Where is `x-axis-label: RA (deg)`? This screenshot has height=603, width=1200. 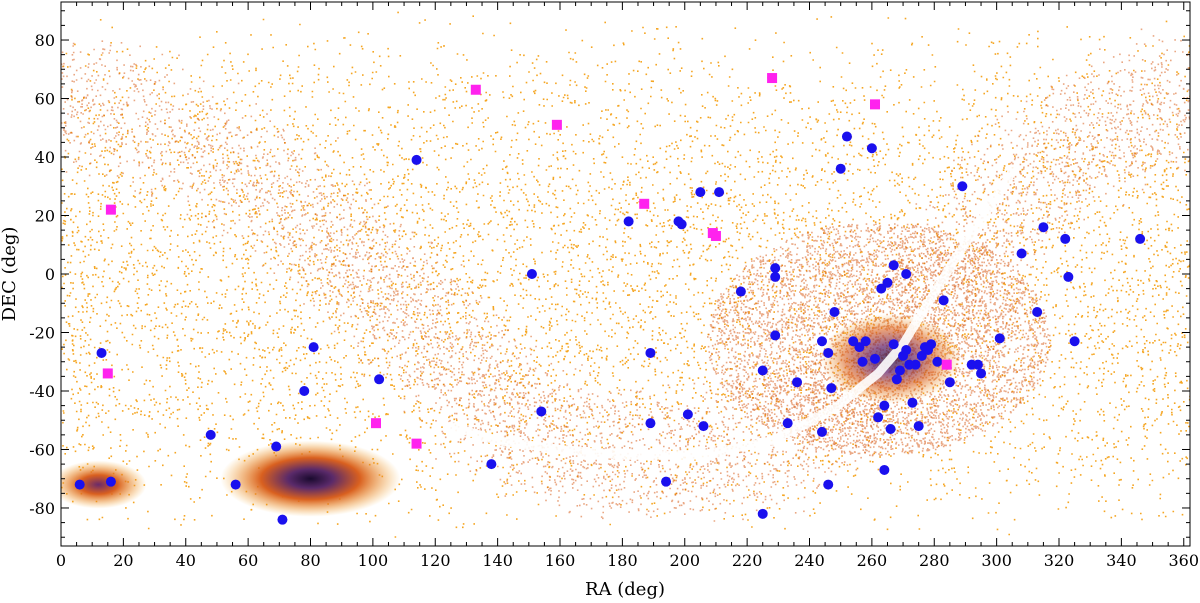 x-axis-label: RA (deg) is located at coordinates (625, 589).